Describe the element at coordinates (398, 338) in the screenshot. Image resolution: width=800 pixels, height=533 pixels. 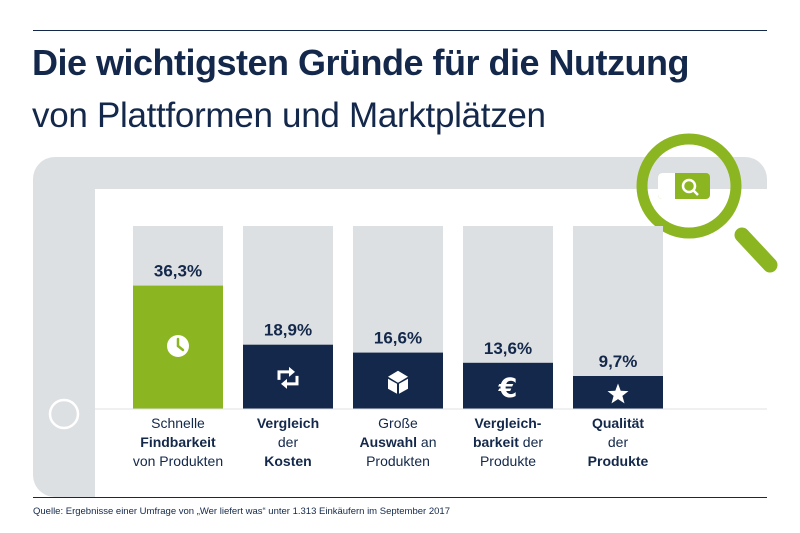
I see `bar-value-label: 16,6%` at that location.